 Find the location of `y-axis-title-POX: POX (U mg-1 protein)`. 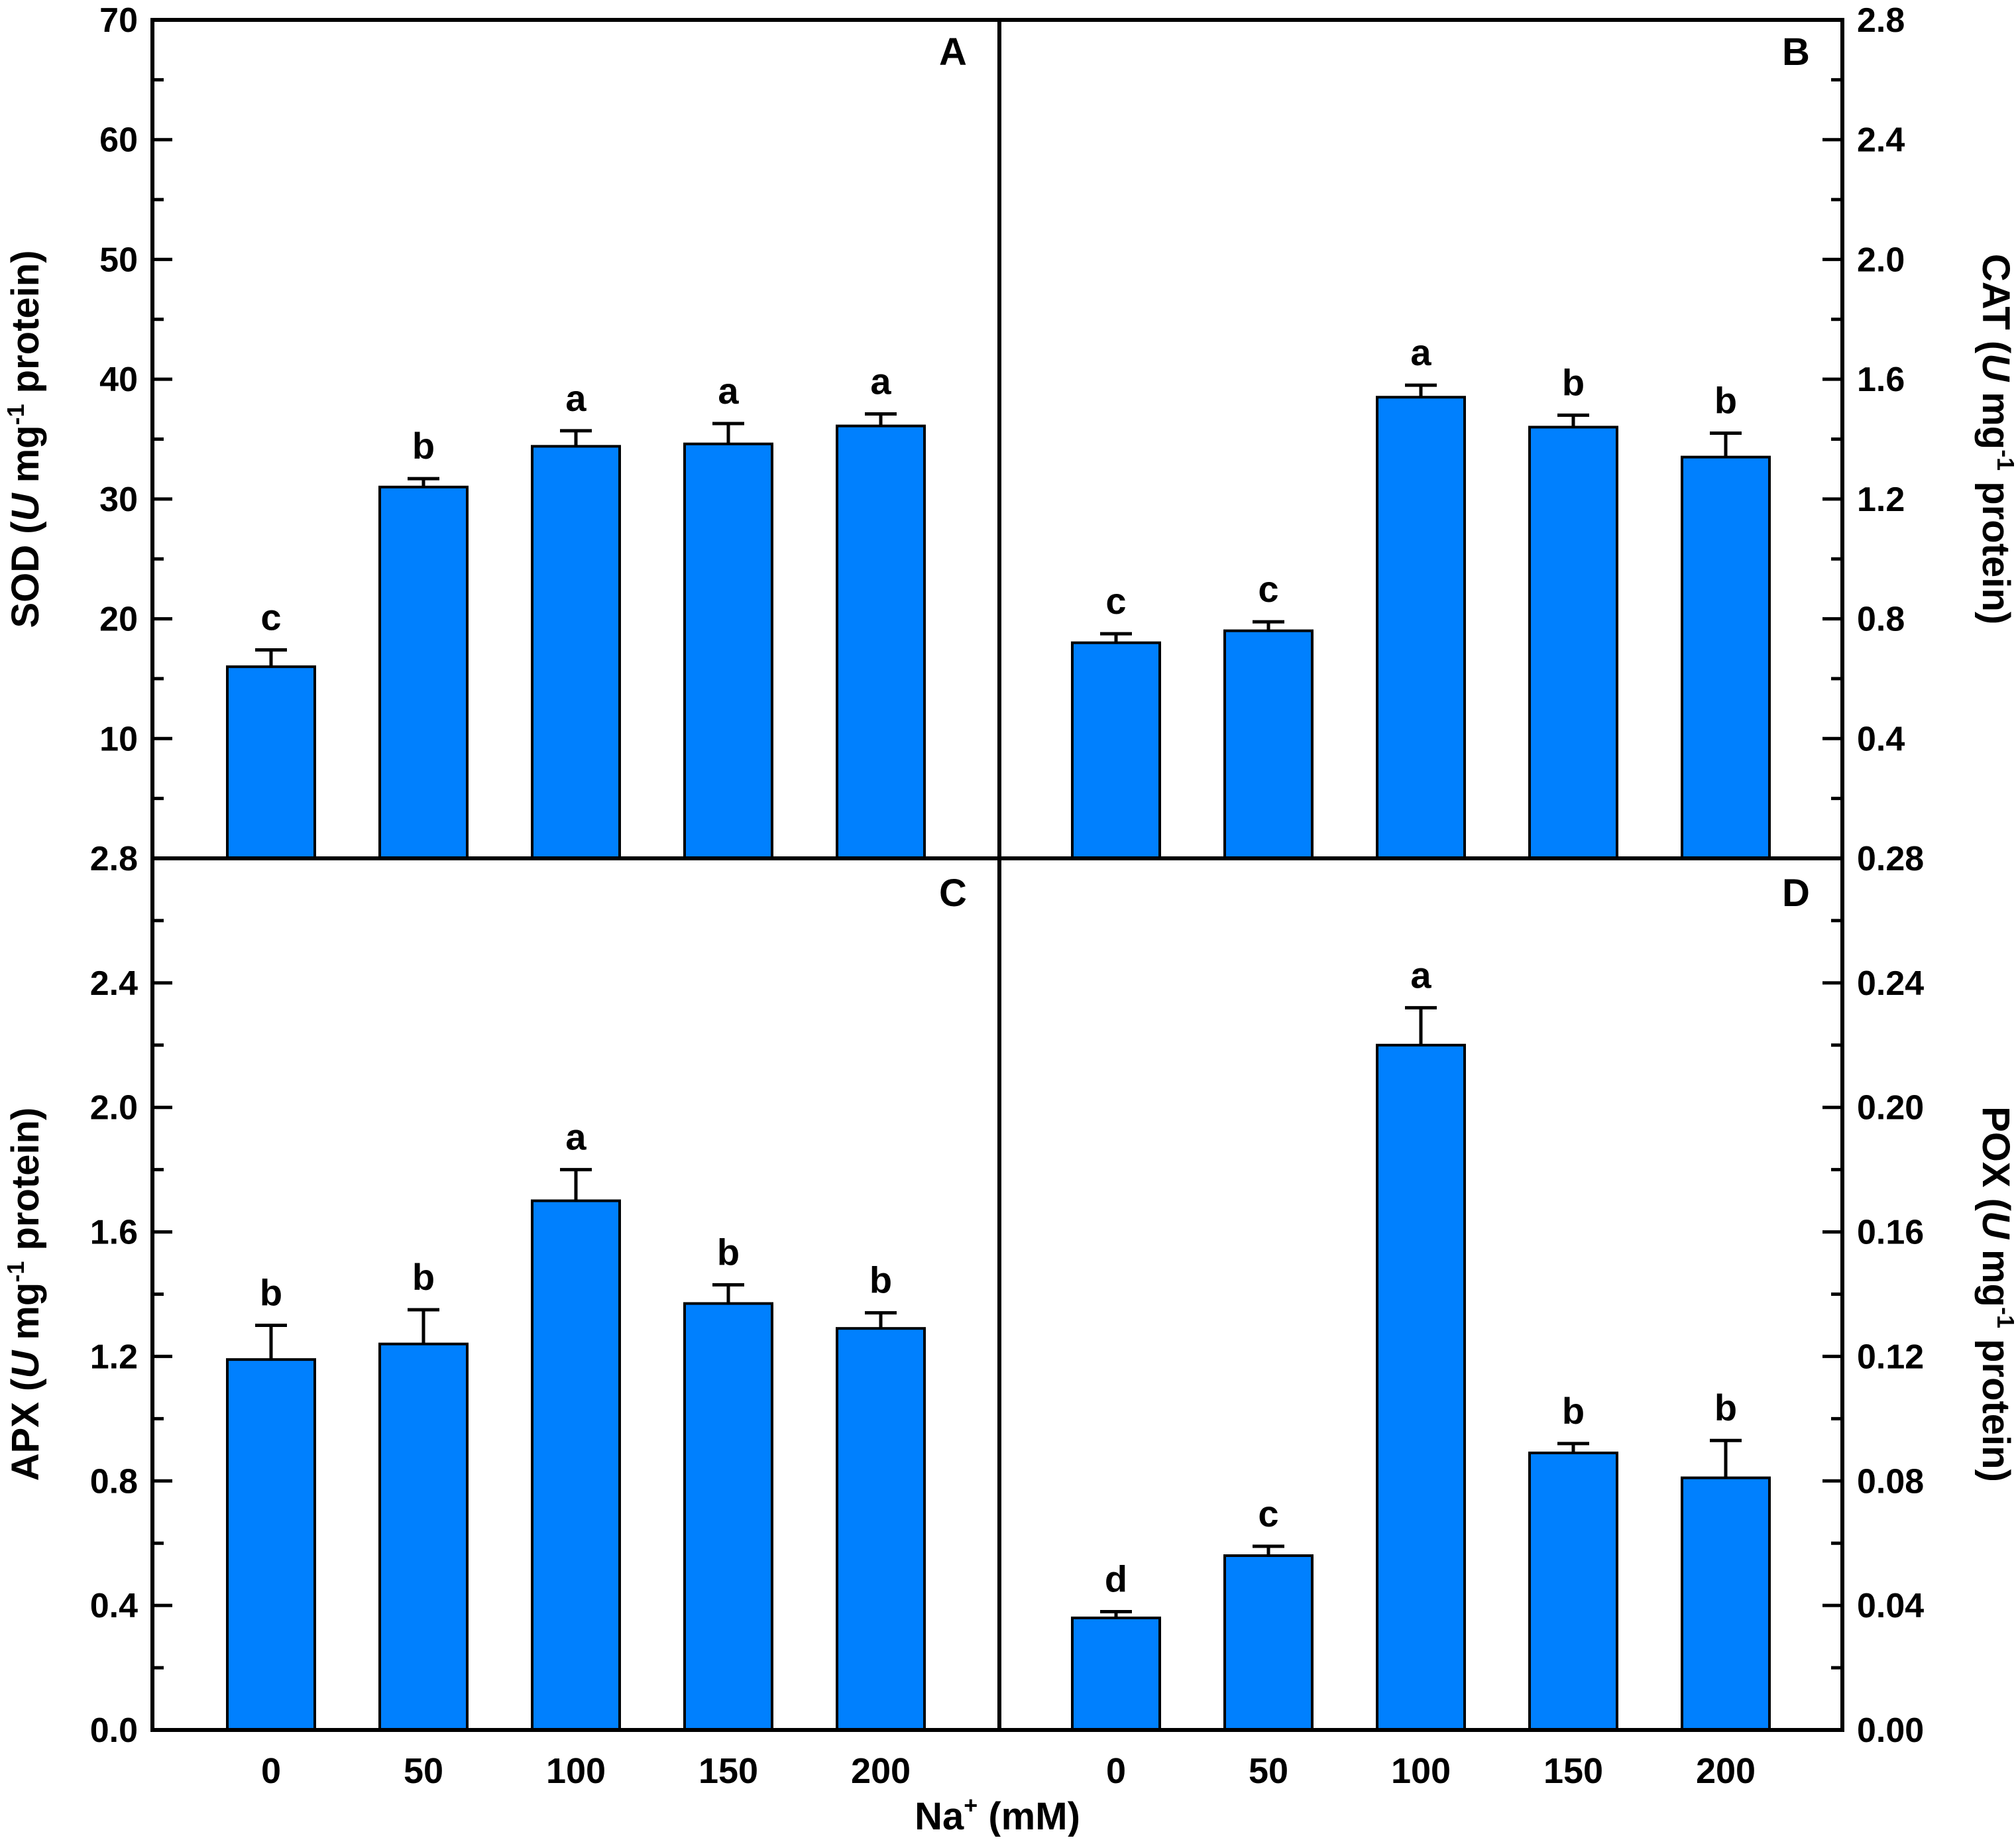

y-axis-title-POX: POX (U mg-1 protein) is located at coordinates (1995, 1294).